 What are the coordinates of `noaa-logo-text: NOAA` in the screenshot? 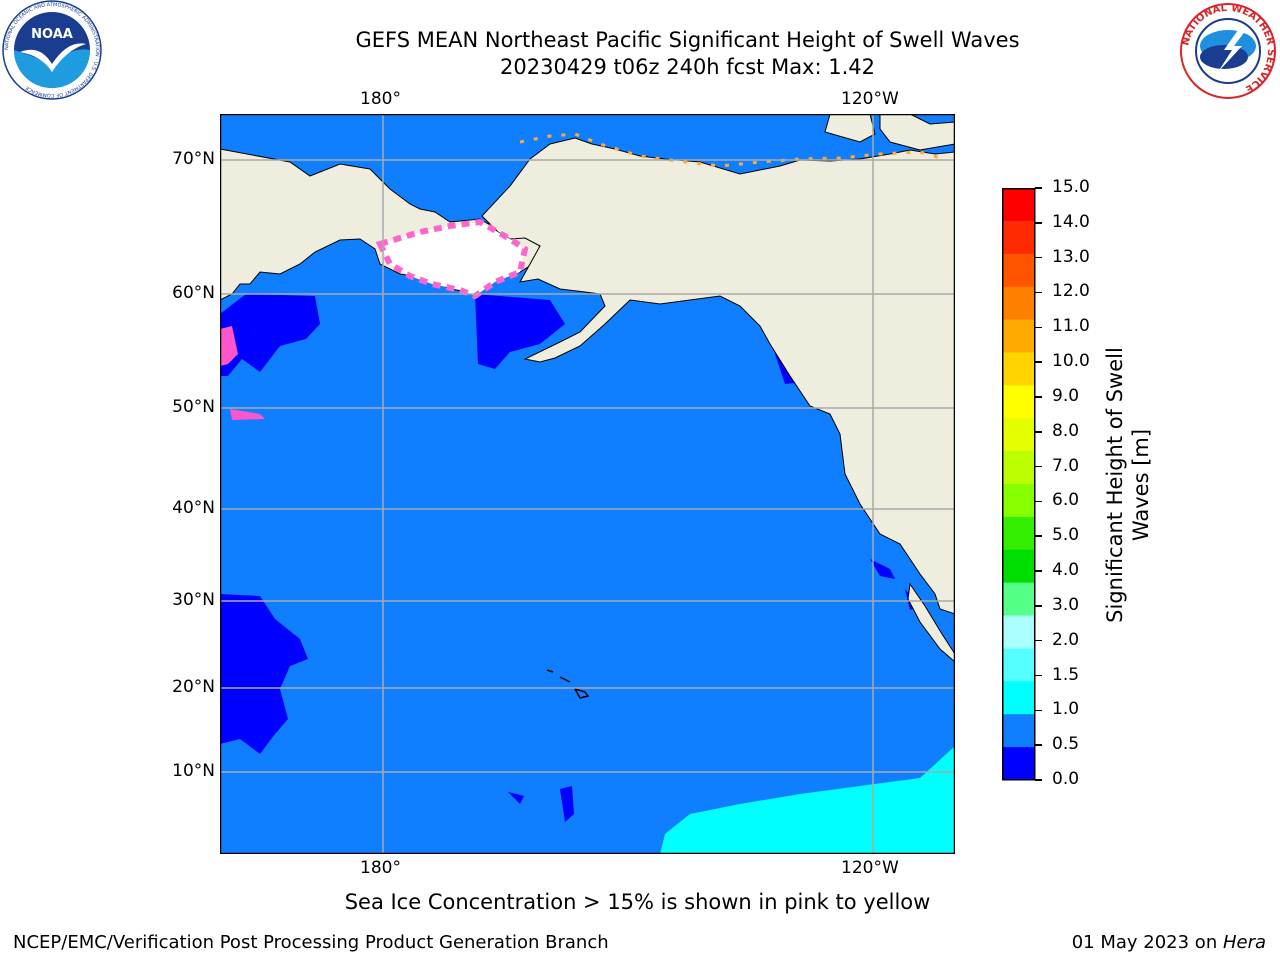 It's located at (52, 34).